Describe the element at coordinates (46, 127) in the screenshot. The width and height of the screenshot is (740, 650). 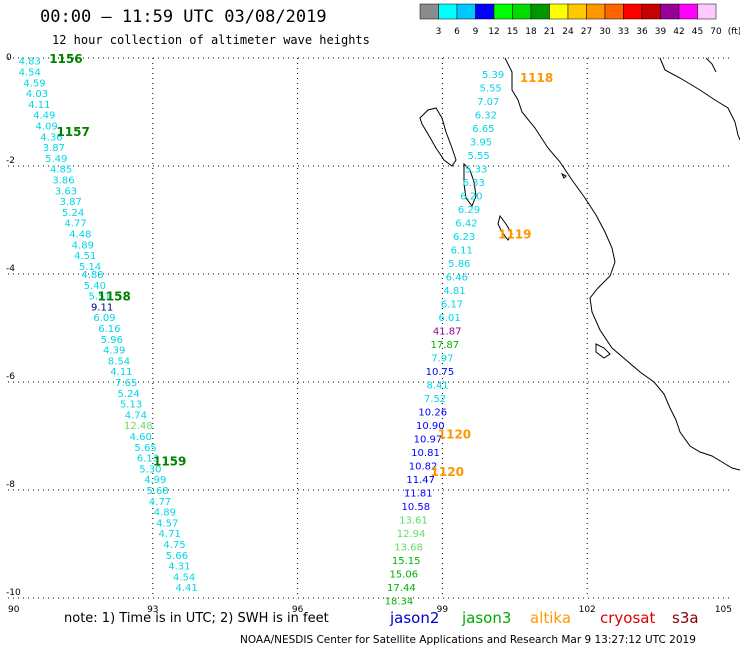
I see `wave-height-label: 4.09` at that location.